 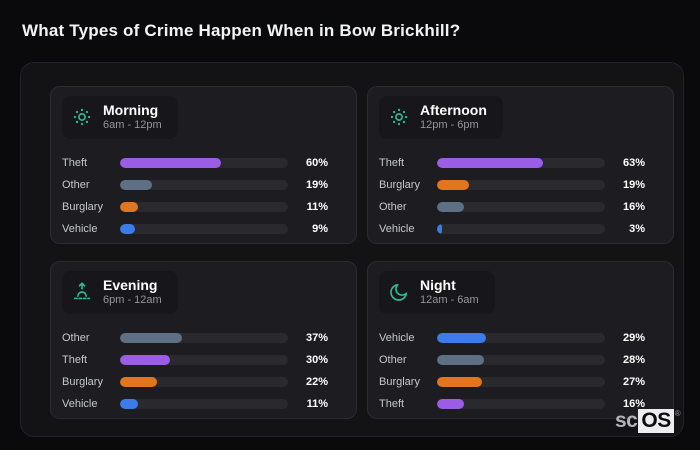 I want to click on crime-percent-value: 3%, so click(x=637, y=229).